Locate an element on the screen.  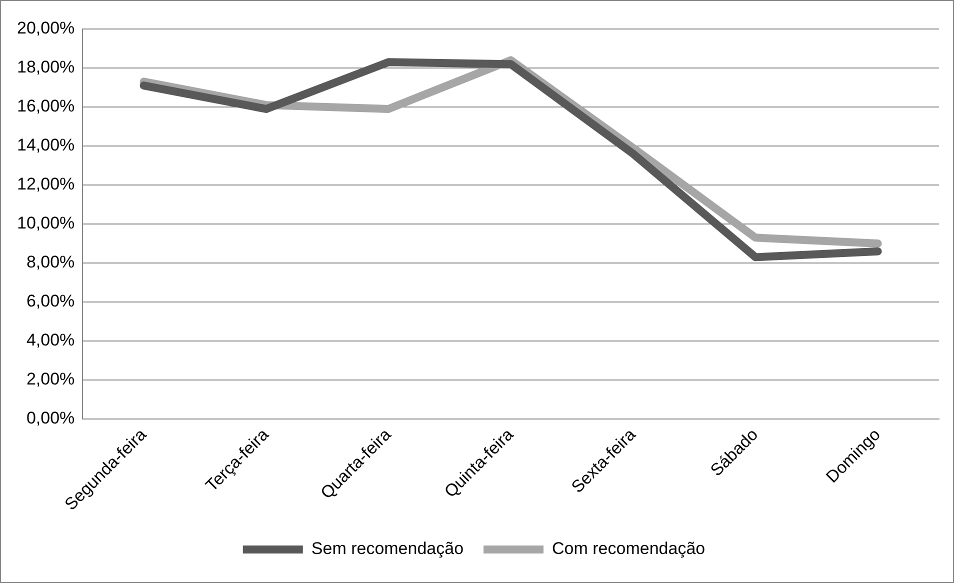
y-tick-label: 0,00% is located at coordinates (50, 418).